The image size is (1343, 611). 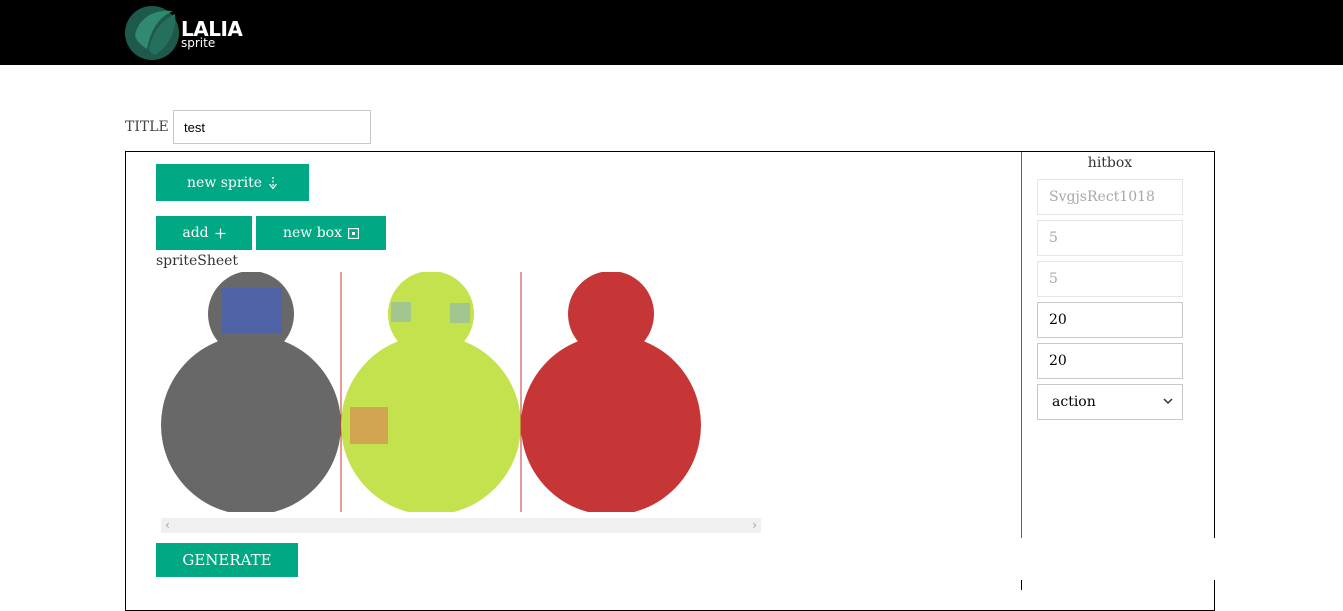 What do you see at coordinates (1021, 585) in the screenshot?
I see `panel-divider-lower` at bounding box center [1021, 585].